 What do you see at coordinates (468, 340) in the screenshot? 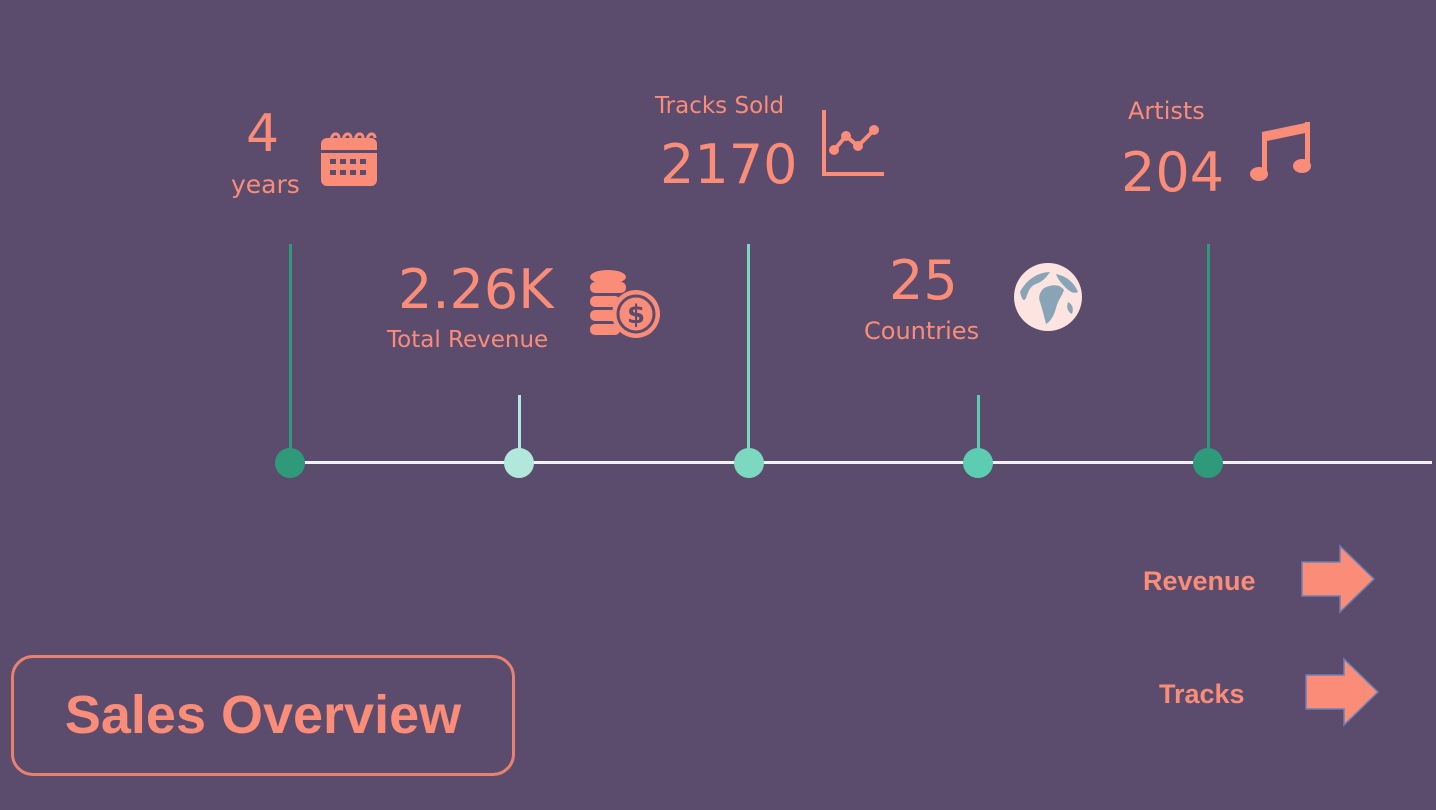
I see `revenue-label: Total Revenue` at bounding box center [468, 340].